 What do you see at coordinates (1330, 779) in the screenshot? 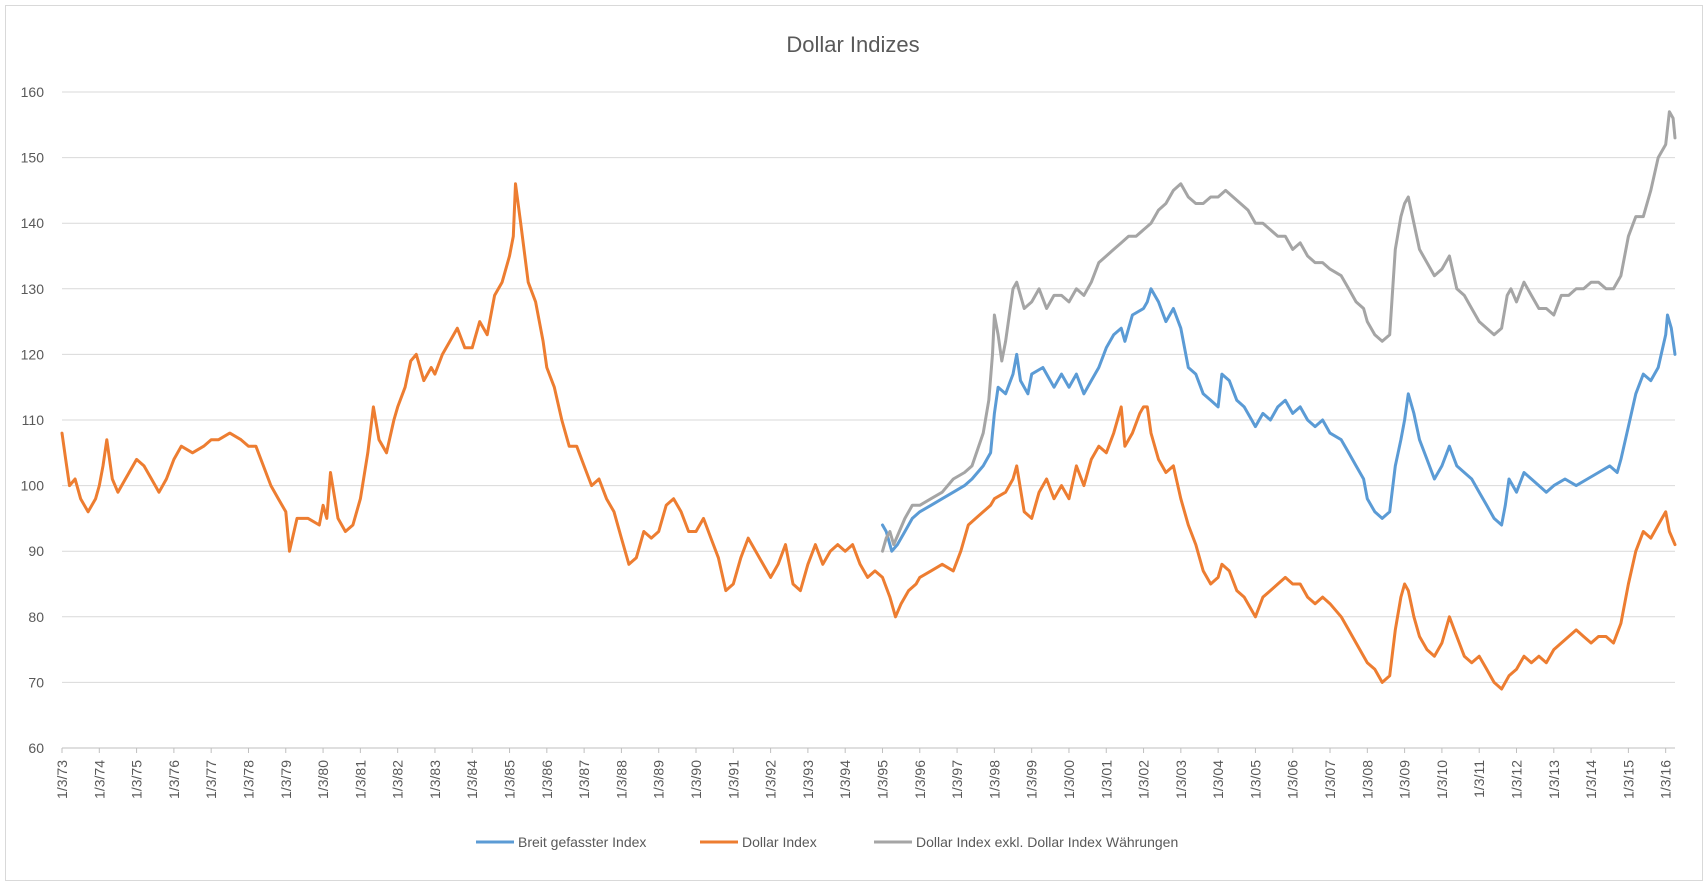
I see `x-tick-label: 1/3/07` at bounding box center [1330, 779].